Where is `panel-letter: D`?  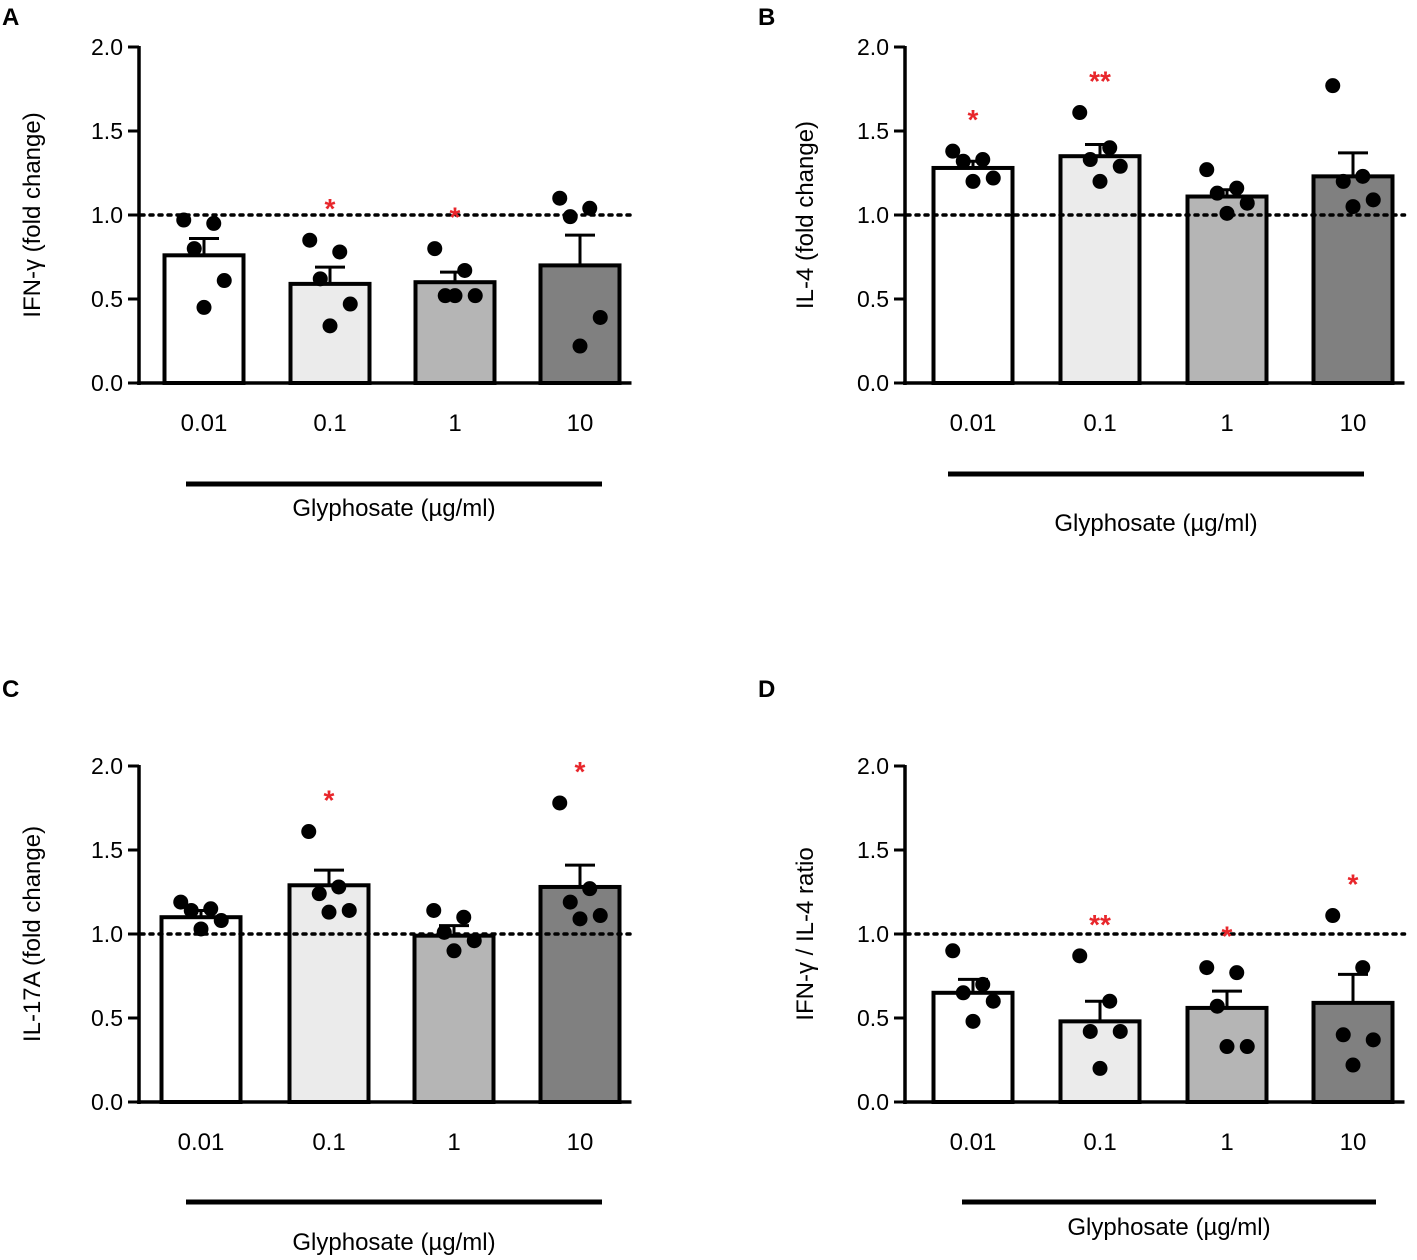
panel-letter: D is located at coordinates (766, 689).